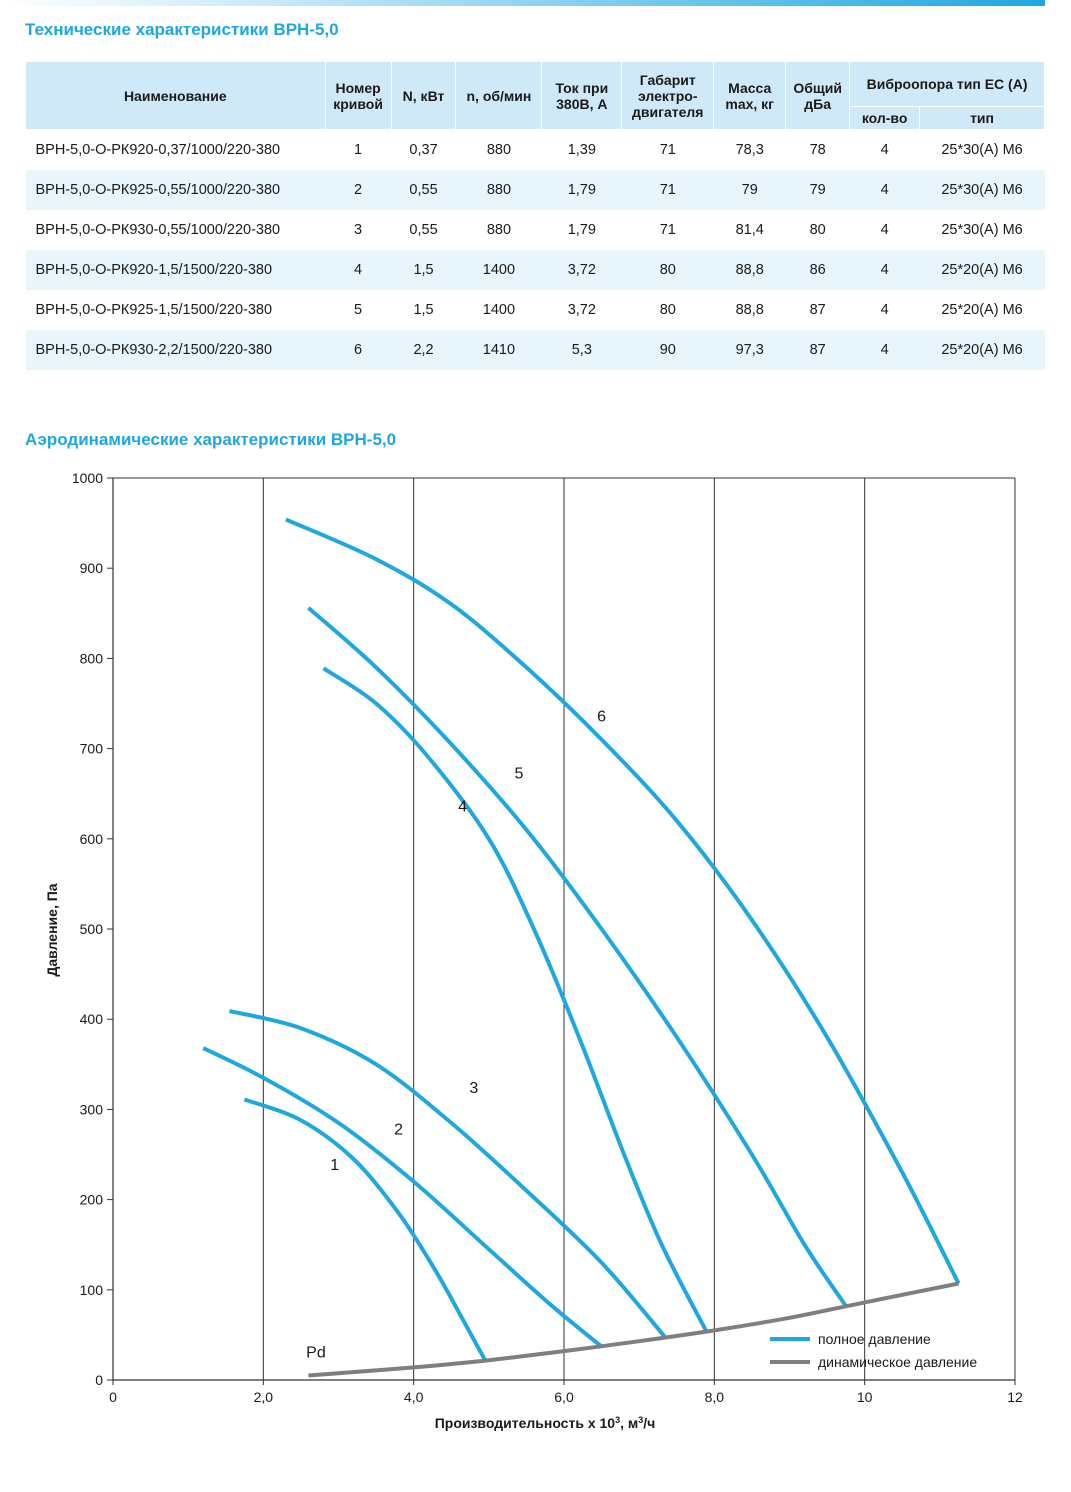 The height and width of the screenshot is (1492, 1071). Describe the element at coordinates (358, 350) in the screenshot. I see `cell-curve: 6` at that location.